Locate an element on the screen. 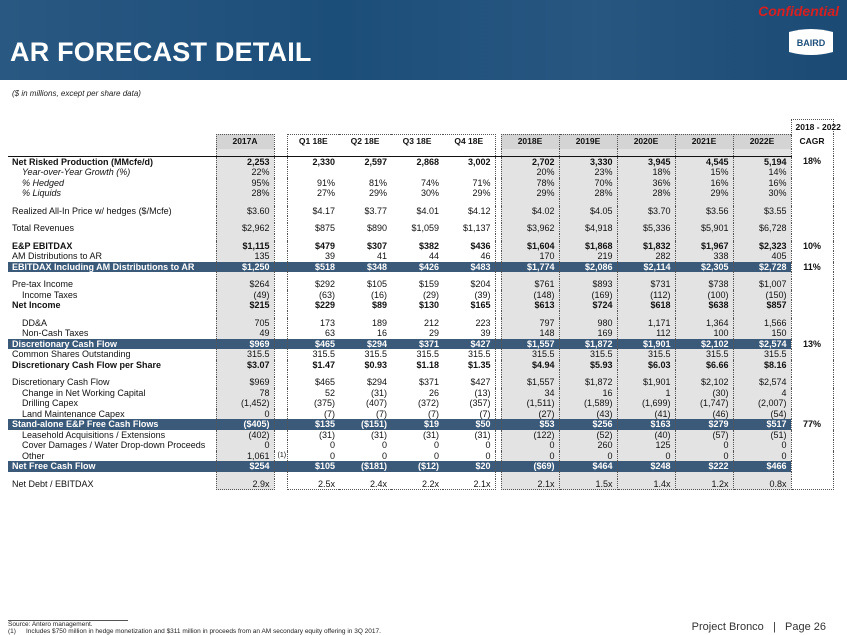 The image size is (847, 635). cell-2021e: 0 is located at coordinates (704, 445).